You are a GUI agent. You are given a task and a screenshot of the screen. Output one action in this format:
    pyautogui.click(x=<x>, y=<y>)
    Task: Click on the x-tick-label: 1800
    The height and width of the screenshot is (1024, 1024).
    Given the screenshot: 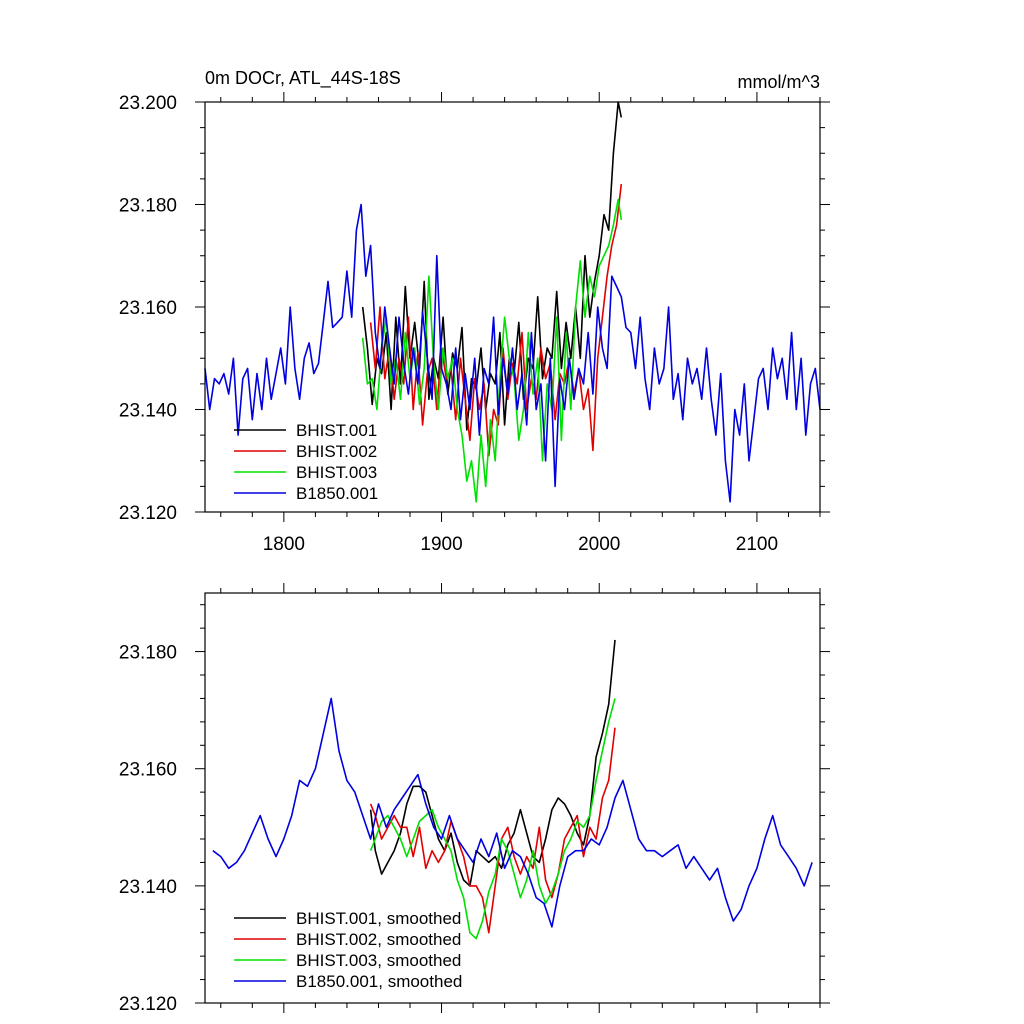 What is the action you would take?
    pyautogui.click(x=284, y=544)
    